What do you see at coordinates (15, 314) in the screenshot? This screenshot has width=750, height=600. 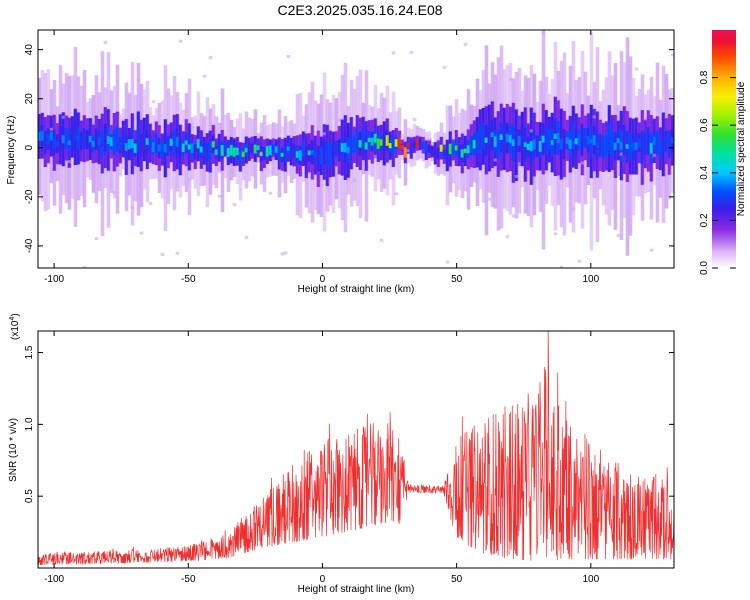 I see `snr-scale-suffix: )` at bounding box center [15, 314].